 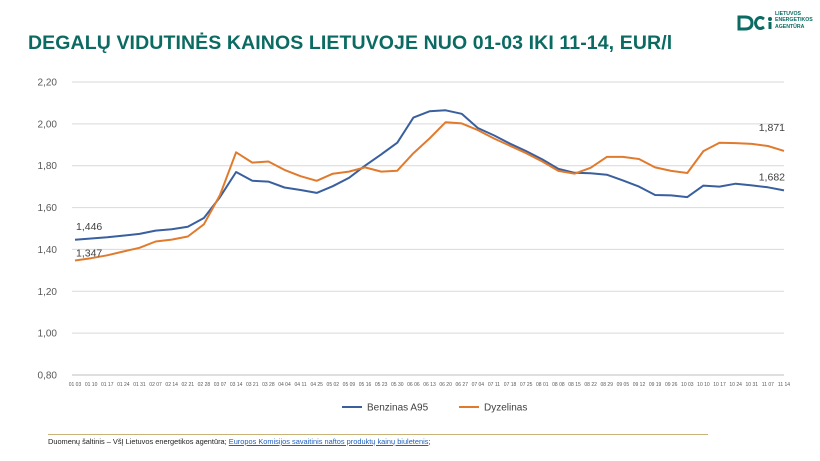 I want to click on x-tick-label: 10 31, so click(x=752, y=385).